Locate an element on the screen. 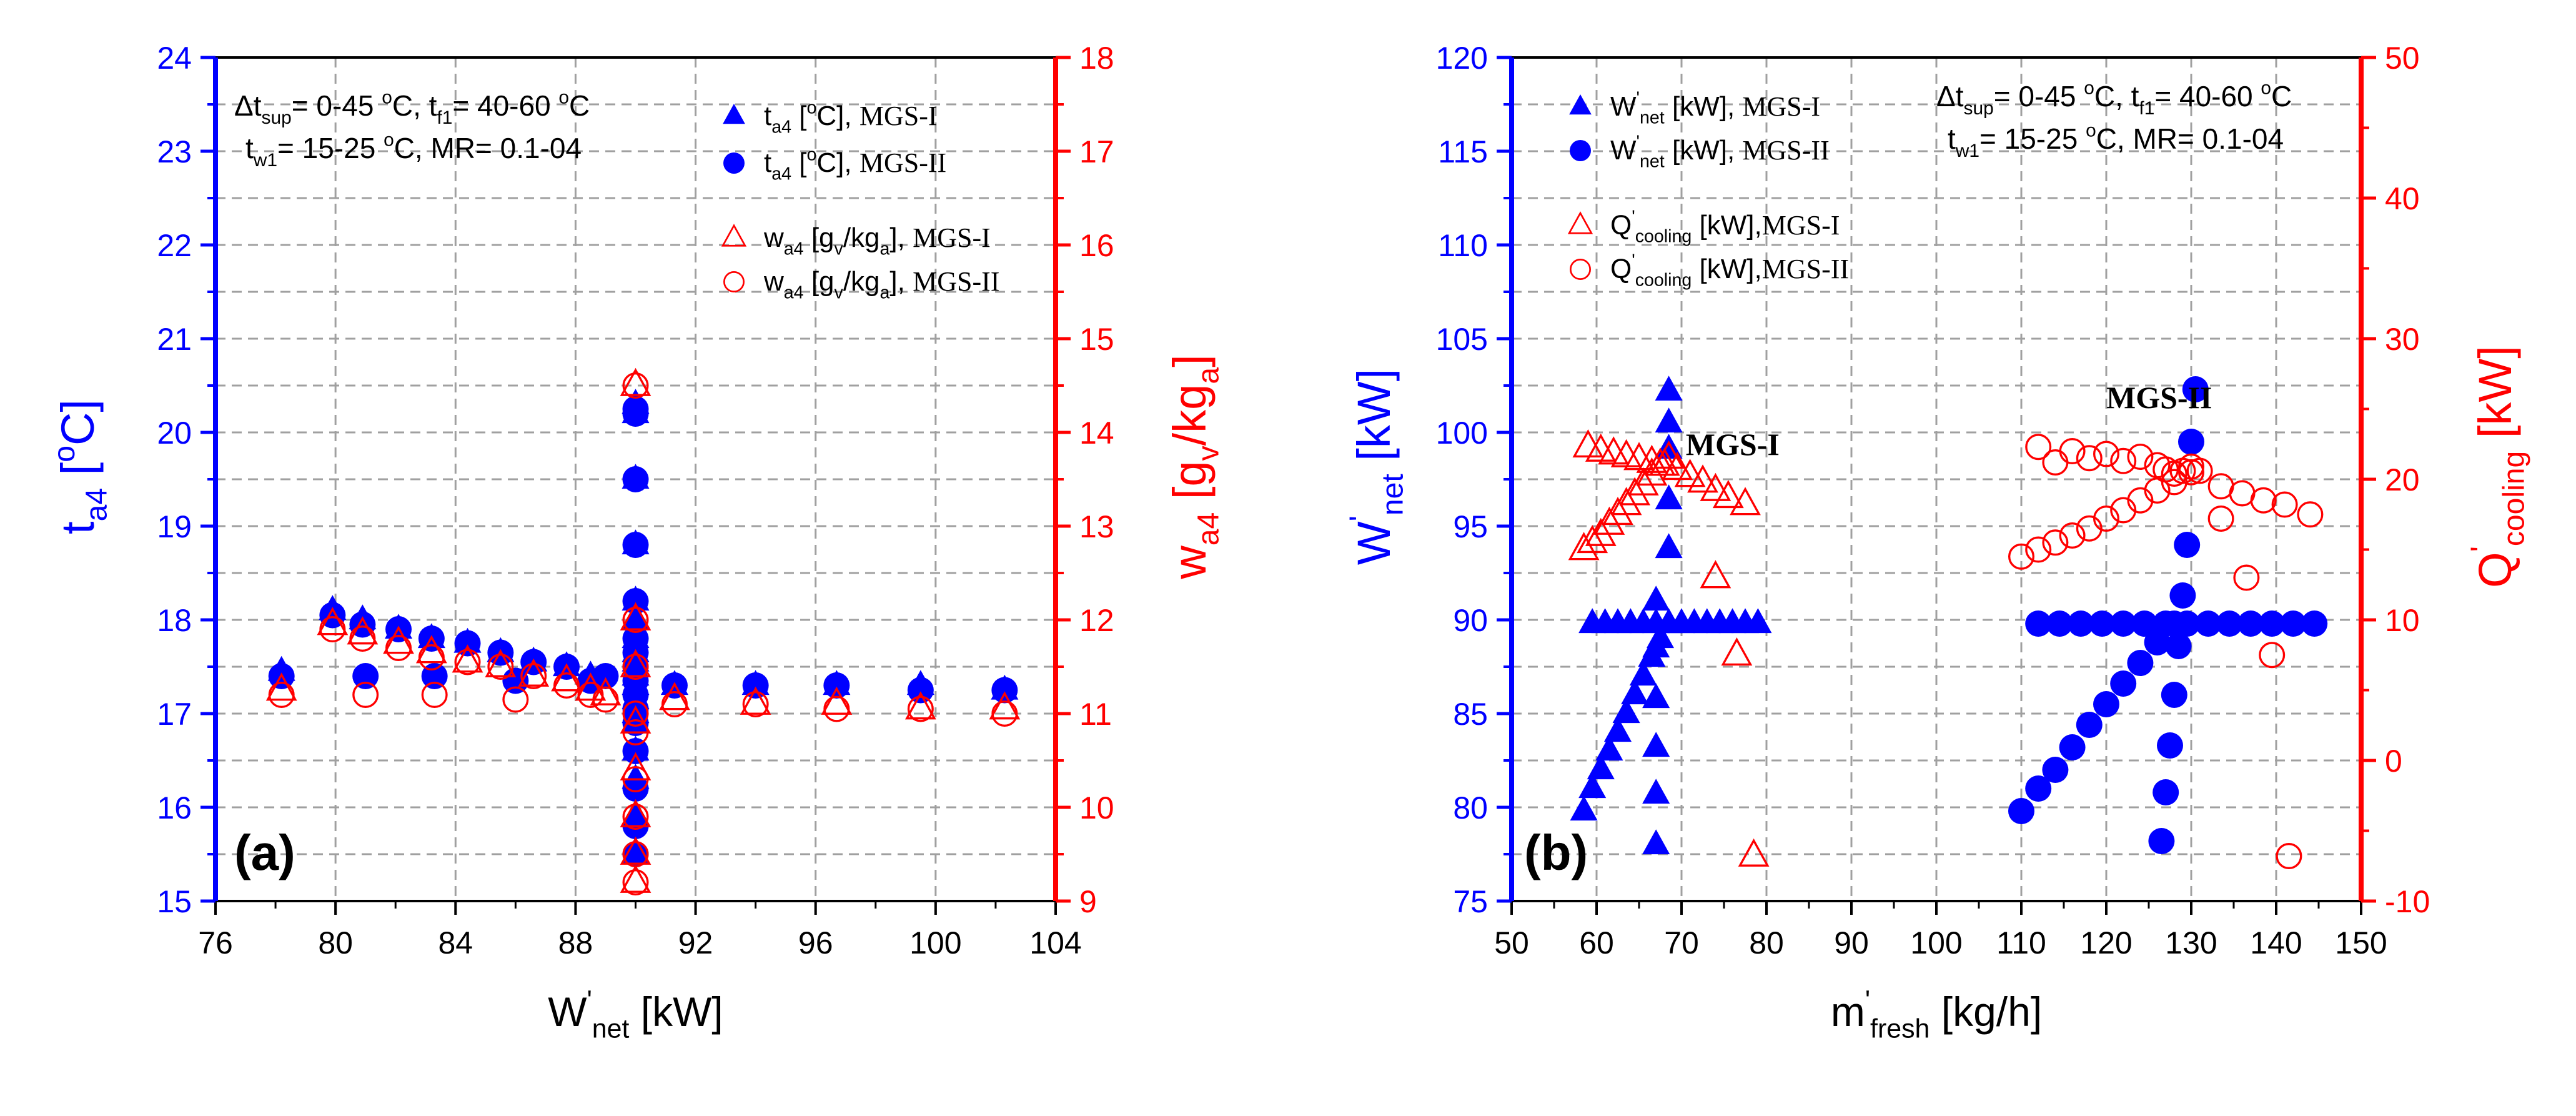  y-right-tick-label: 13 is located at coordinates (1096, 526).